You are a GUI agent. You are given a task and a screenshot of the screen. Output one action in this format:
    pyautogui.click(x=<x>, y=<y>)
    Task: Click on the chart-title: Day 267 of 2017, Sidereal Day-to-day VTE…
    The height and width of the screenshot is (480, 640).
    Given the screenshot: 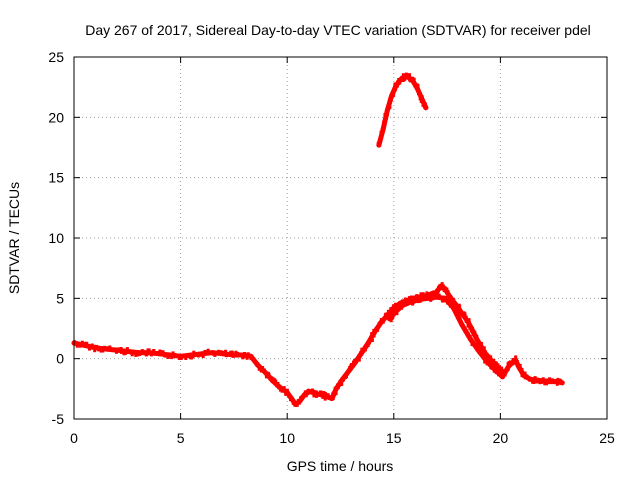 What is the action you would take?
    pyautogui.click(x=338, y=30)
    